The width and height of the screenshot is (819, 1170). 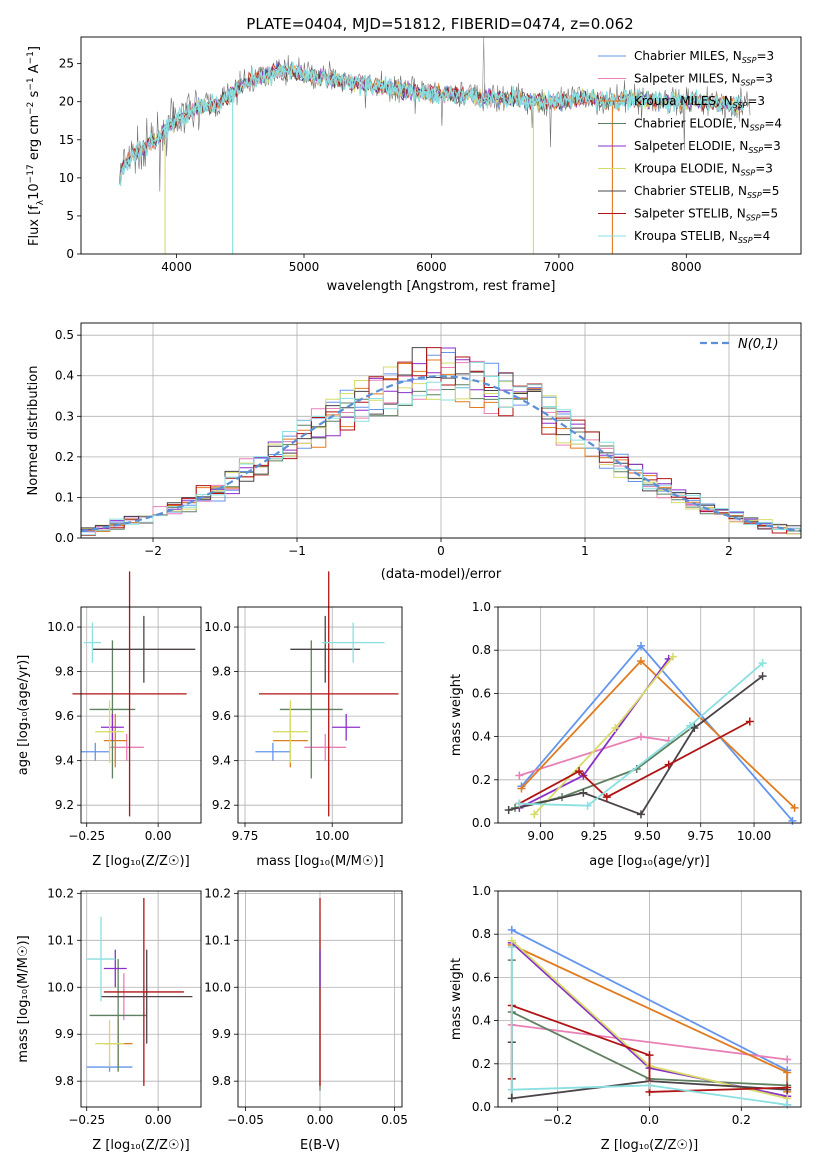 I want to click on y-tick-label: 20, so click(x=66, y=102).